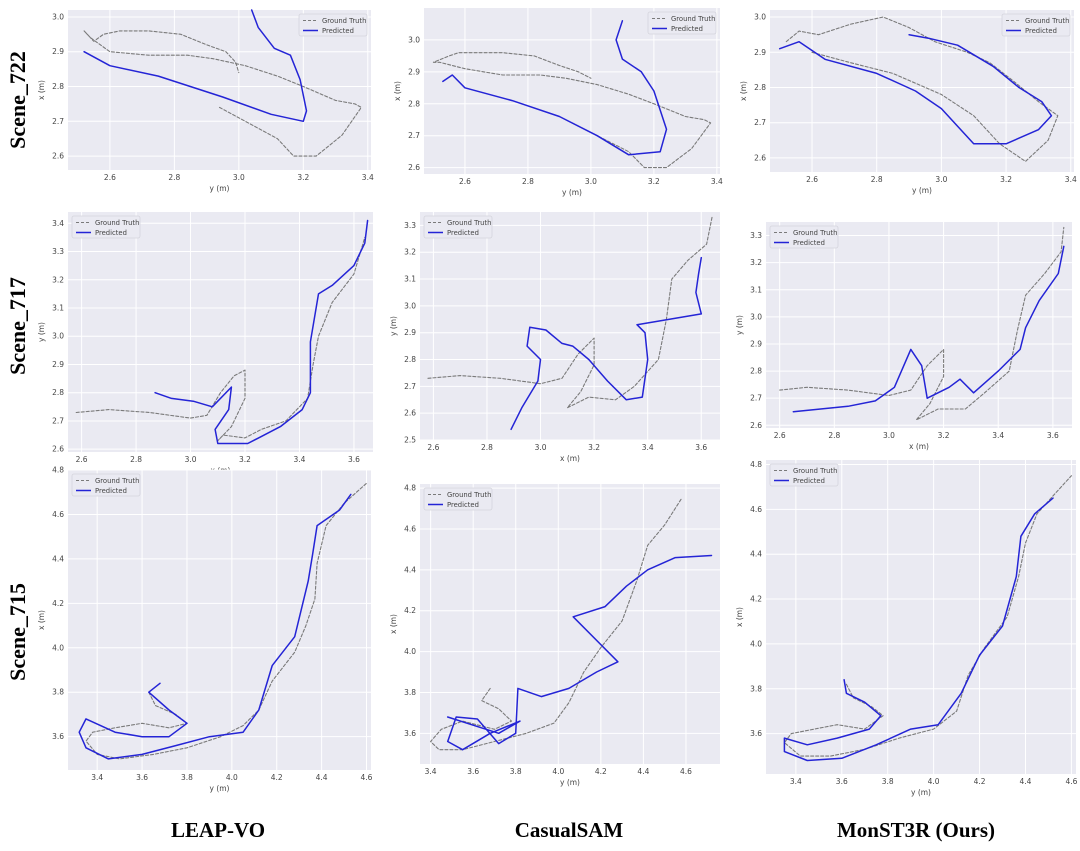 The height and width of the screenshot is (851, 1080). I want to click on y-tick-label: 3.8, so click(410, 692).